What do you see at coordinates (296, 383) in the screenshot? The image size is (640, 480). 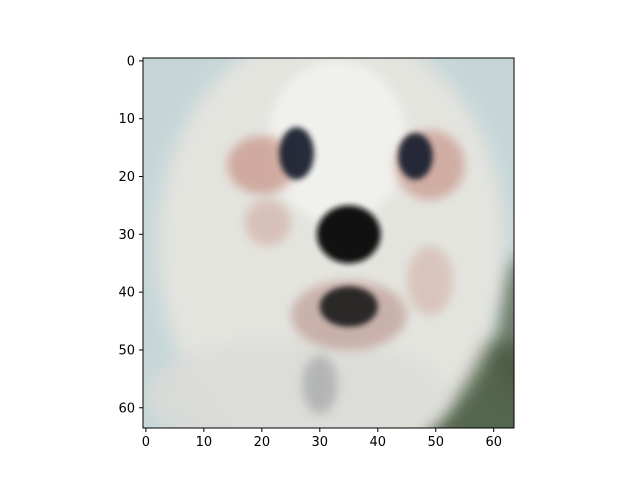 I see `chest-fur` at bounding box center [296, 383].